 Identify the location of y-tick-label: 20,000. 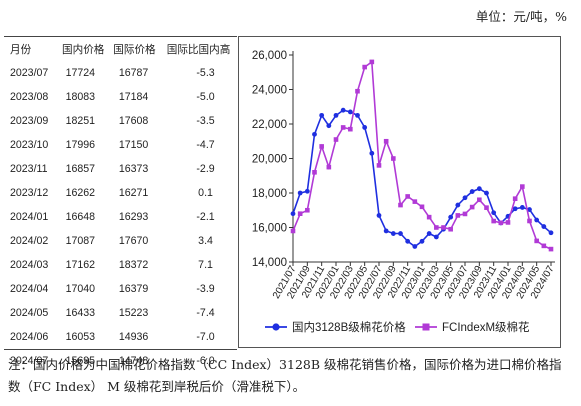
(269, 160).